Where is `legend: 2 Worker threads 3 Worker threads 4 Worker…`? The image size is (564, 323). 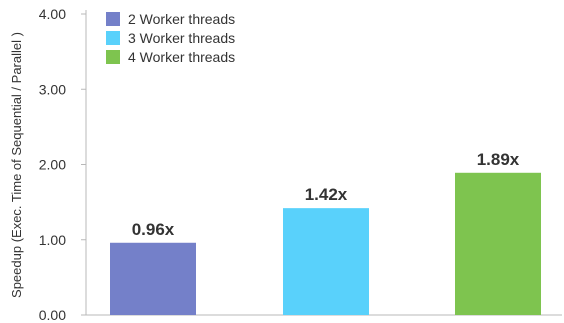 legend: 2 Worker threads 3 Worker threads 4 Worker… is located at coordinates (170, 38).